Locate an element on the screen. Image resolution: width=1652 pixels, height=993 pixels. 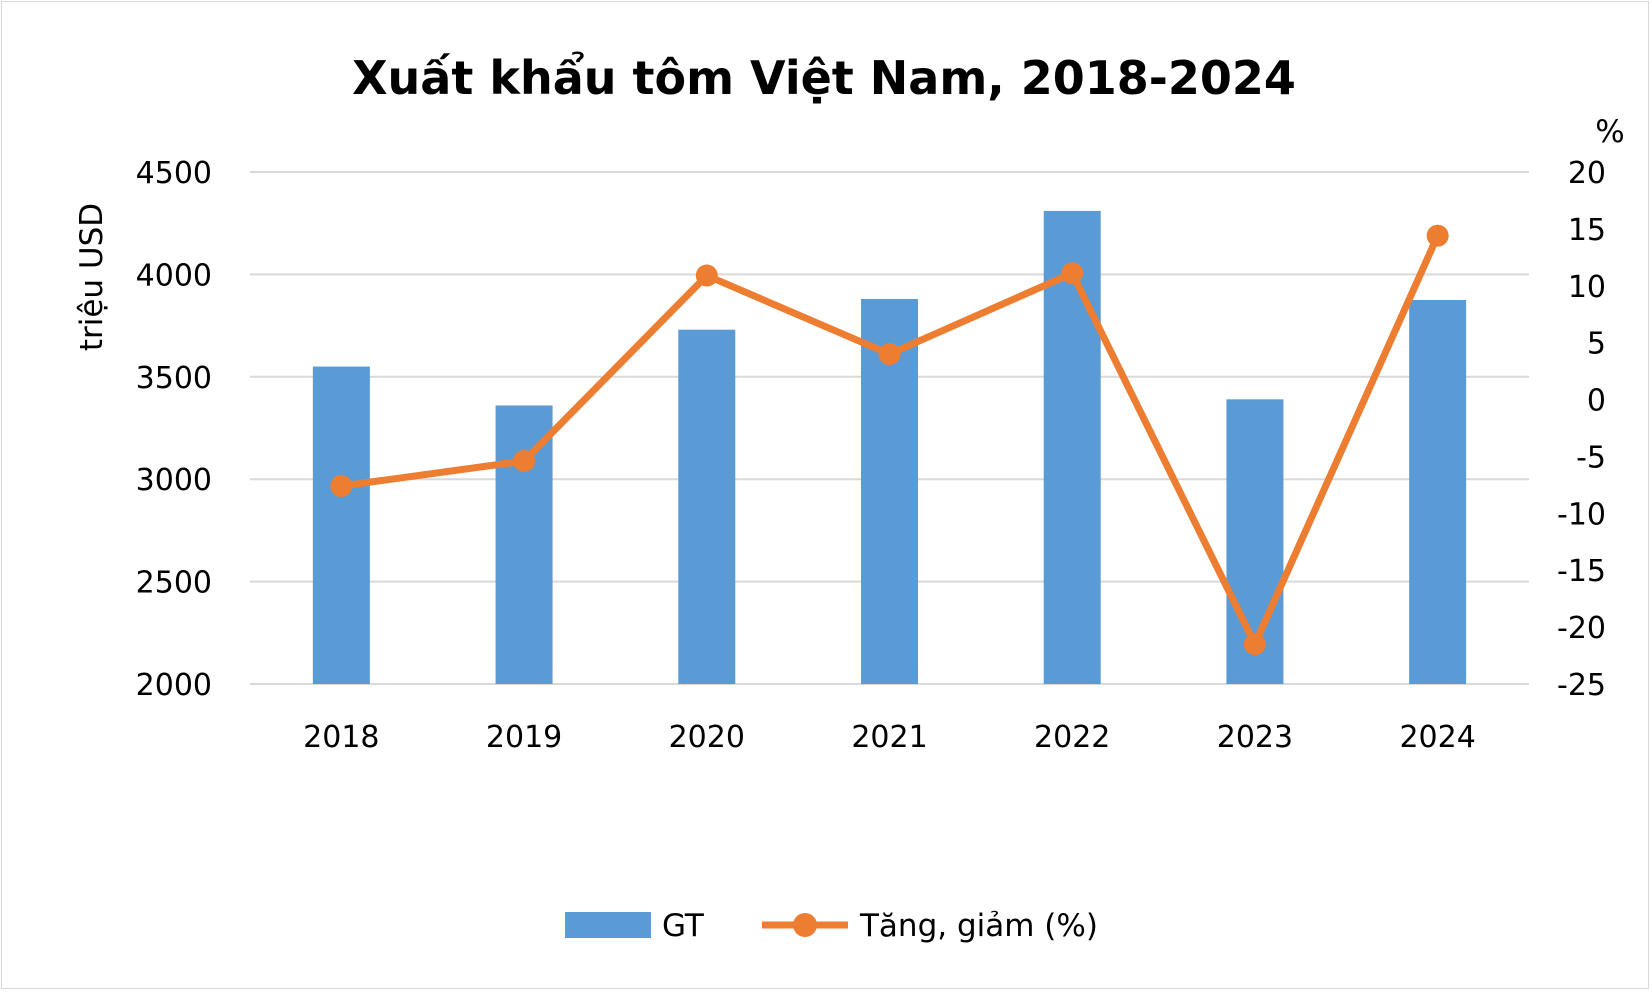
left-axis-ticks: 4500 4000 3500 3000 2500 2000 is located at coordinates (174, 429).